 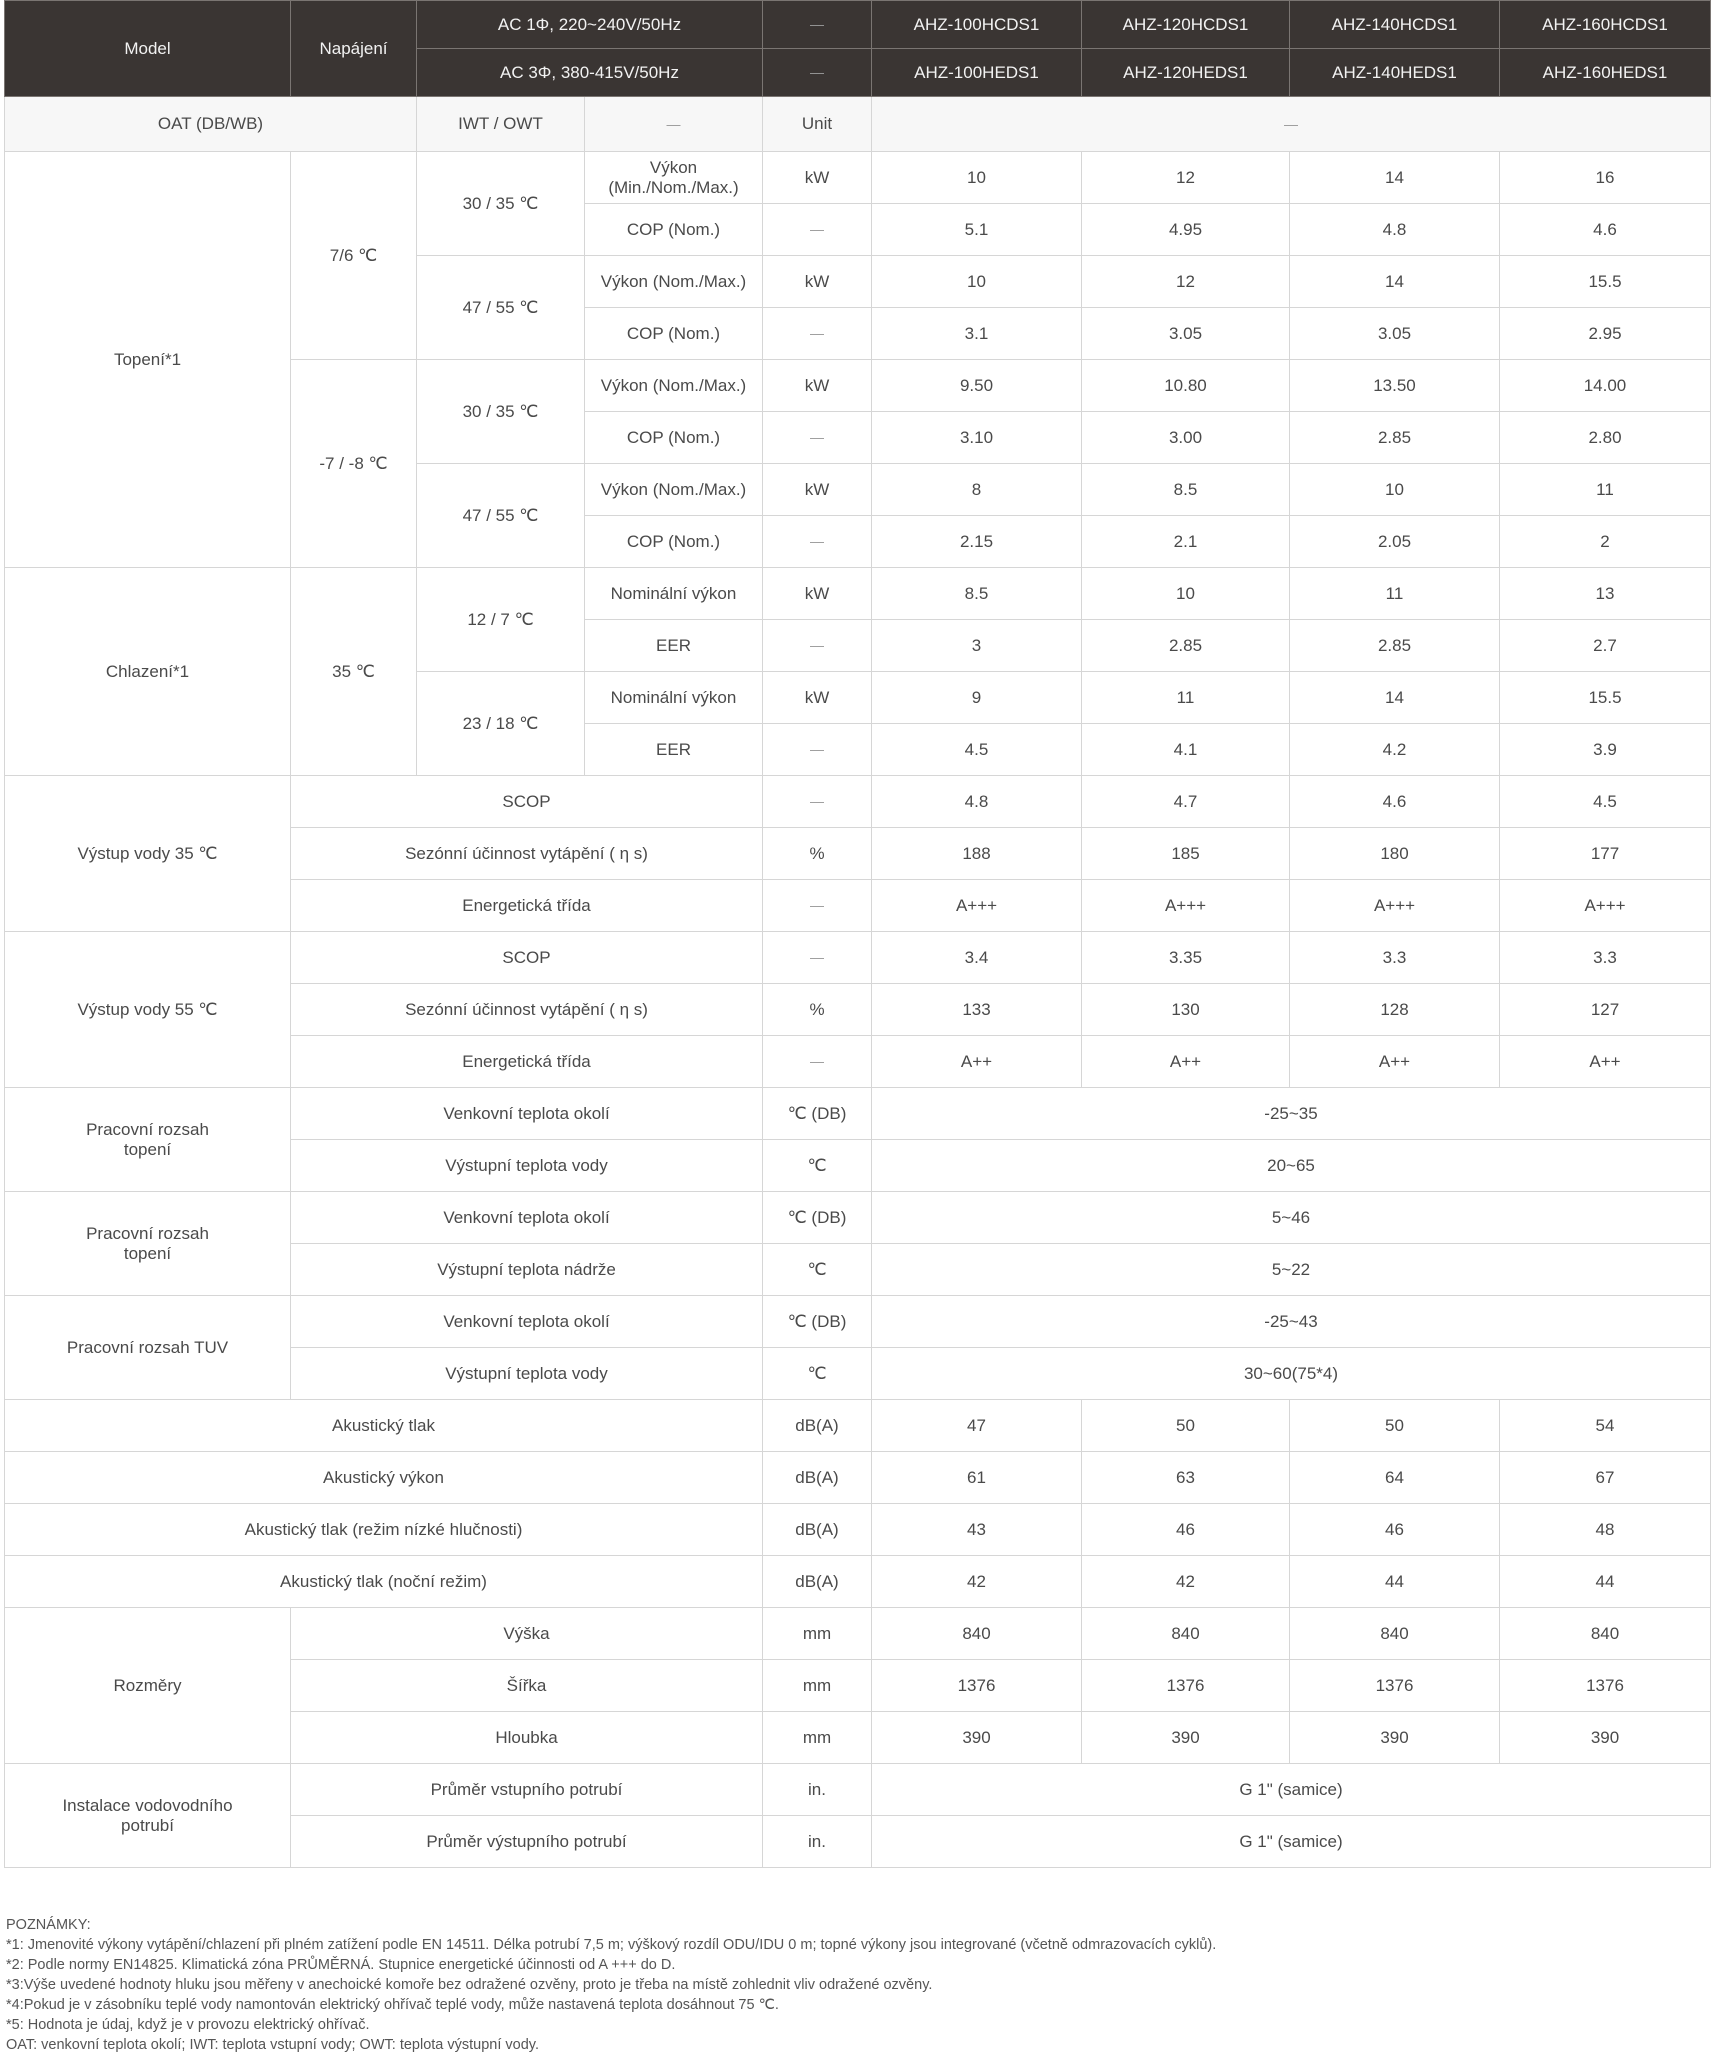 What do you see at coordinates (1185, 1425) in the screenshot?
I see `value-cell: 50` at bounding box center [1185, 1425].